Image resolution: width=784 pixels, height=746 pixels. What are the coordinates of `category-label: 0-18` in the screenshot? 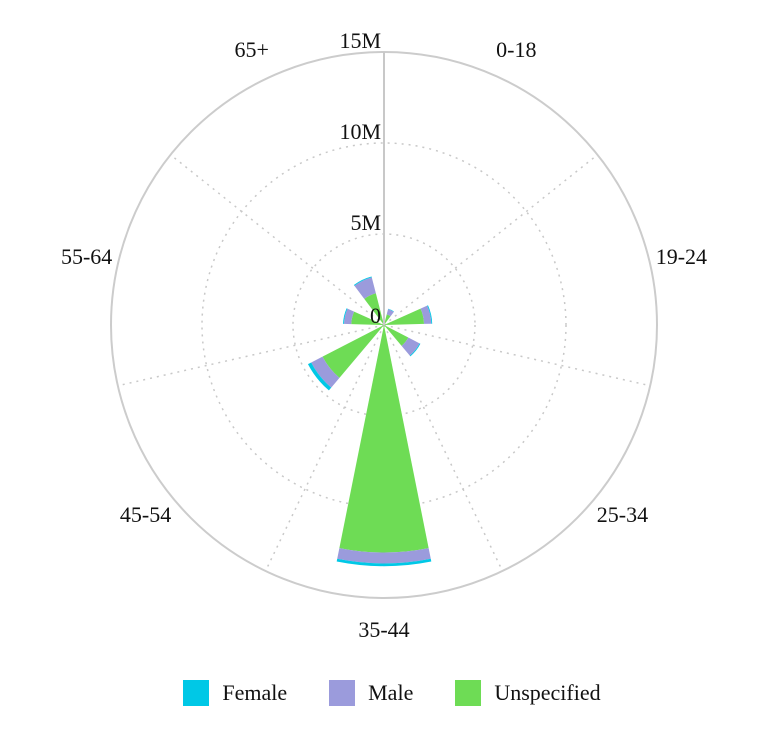 It's located at (516, 49).